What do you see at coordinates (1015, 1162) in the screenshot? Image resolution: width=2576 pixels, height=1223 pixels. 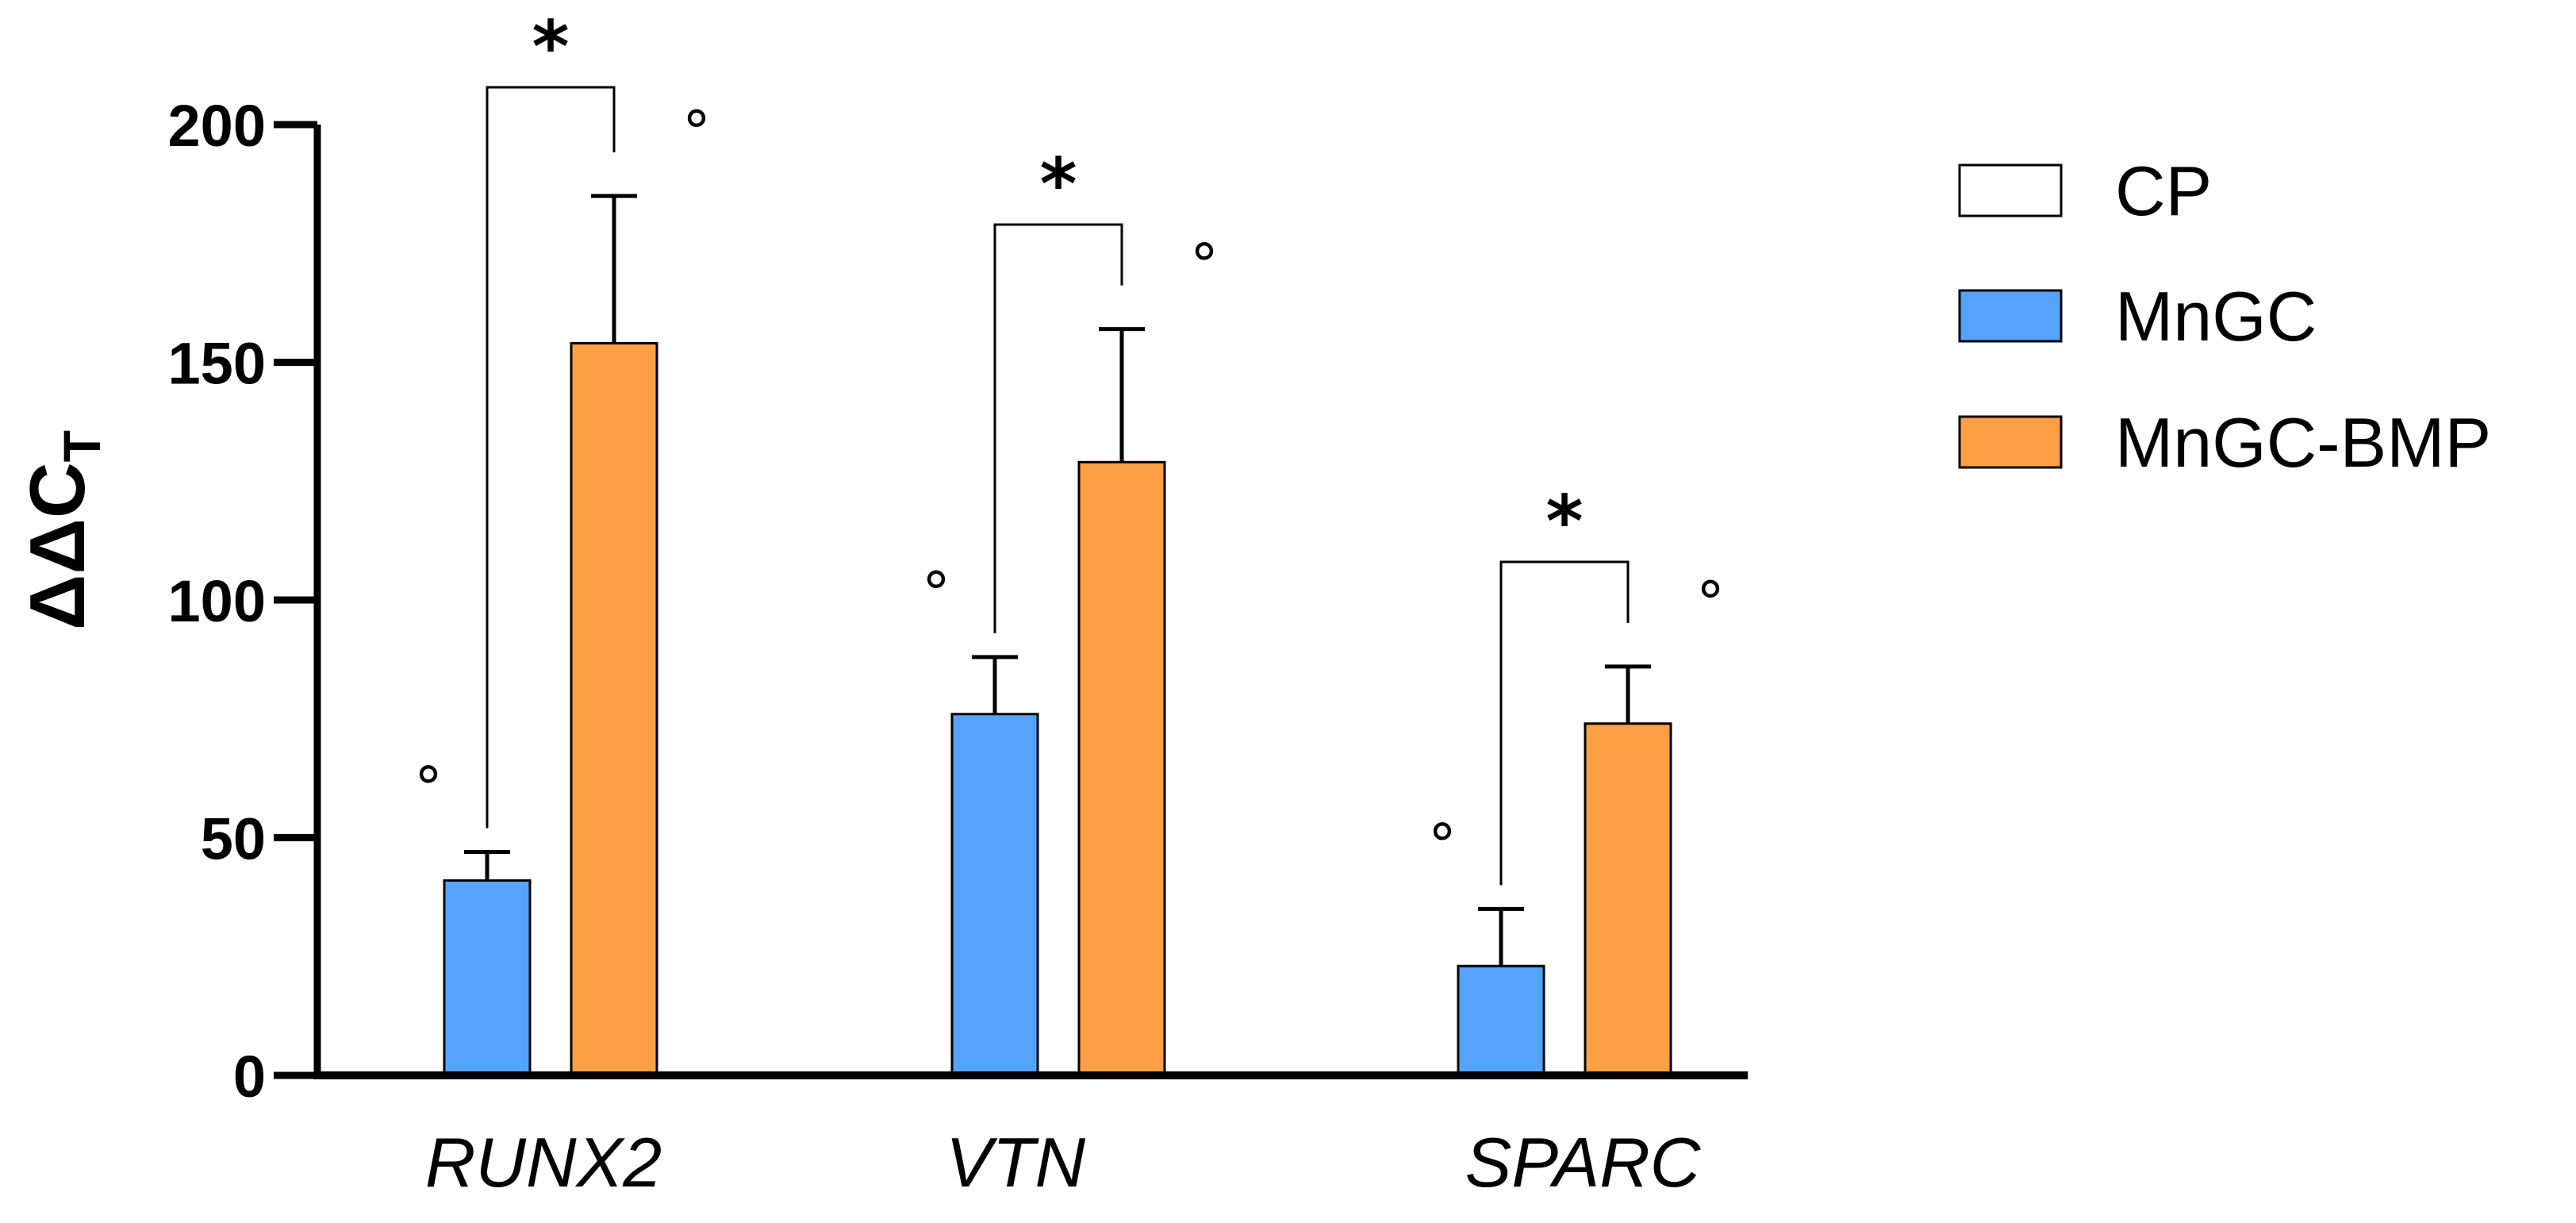 I see `x-category-label-vtn: VTN` at bounding box center [1015, 1162].